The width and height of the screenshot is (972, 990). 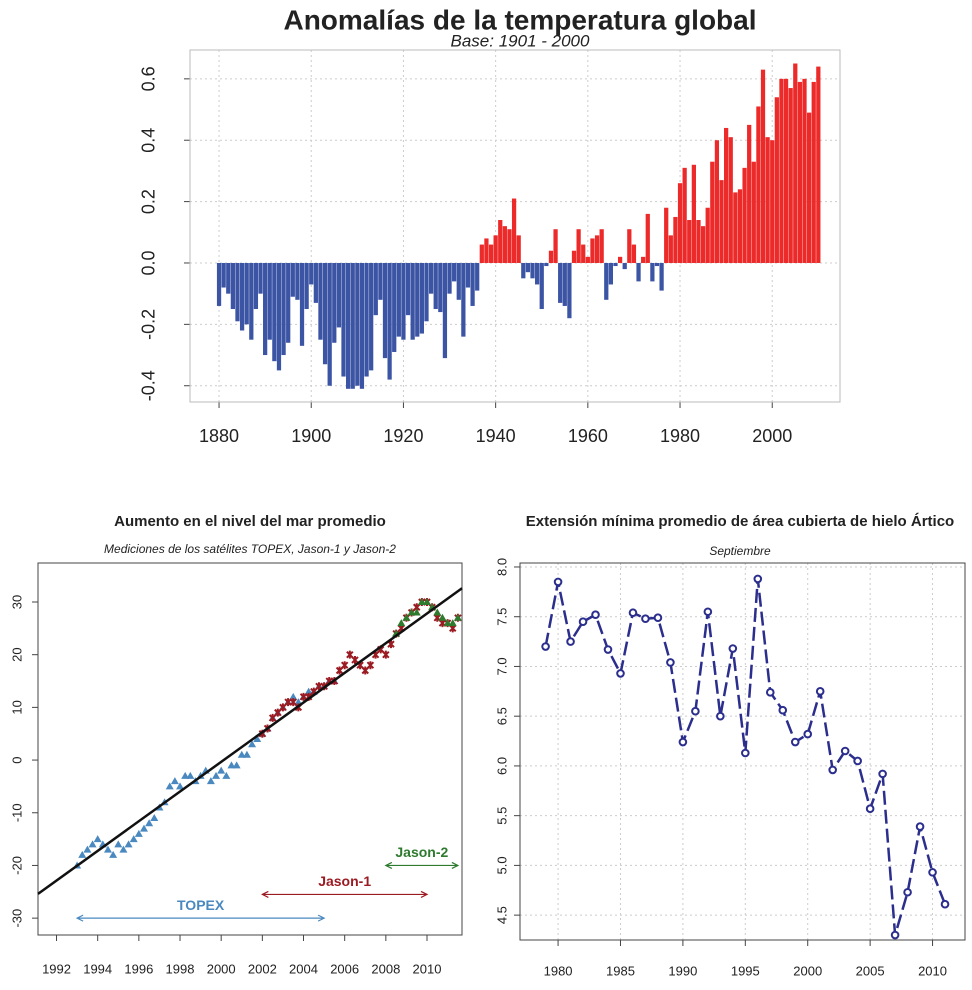 What do you see at coordinates (740, 551) in the screenshot?
I see `chart-subtitle: Septiembre` at bounding box center [740, 551].